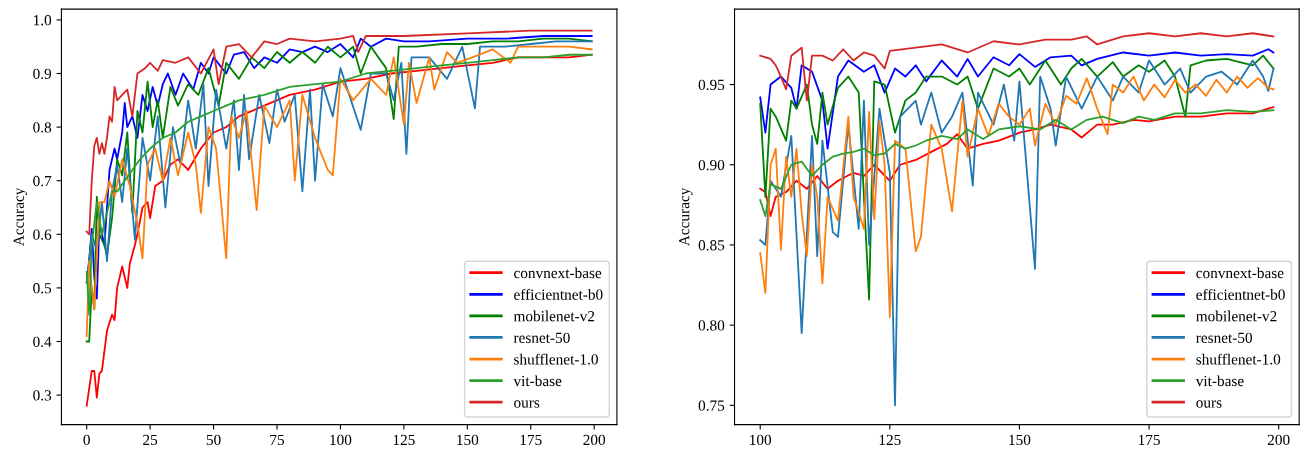 This screenshot has height=459, width=1307. I want to click on y-tick-label: 0.8, so click(42, 127).